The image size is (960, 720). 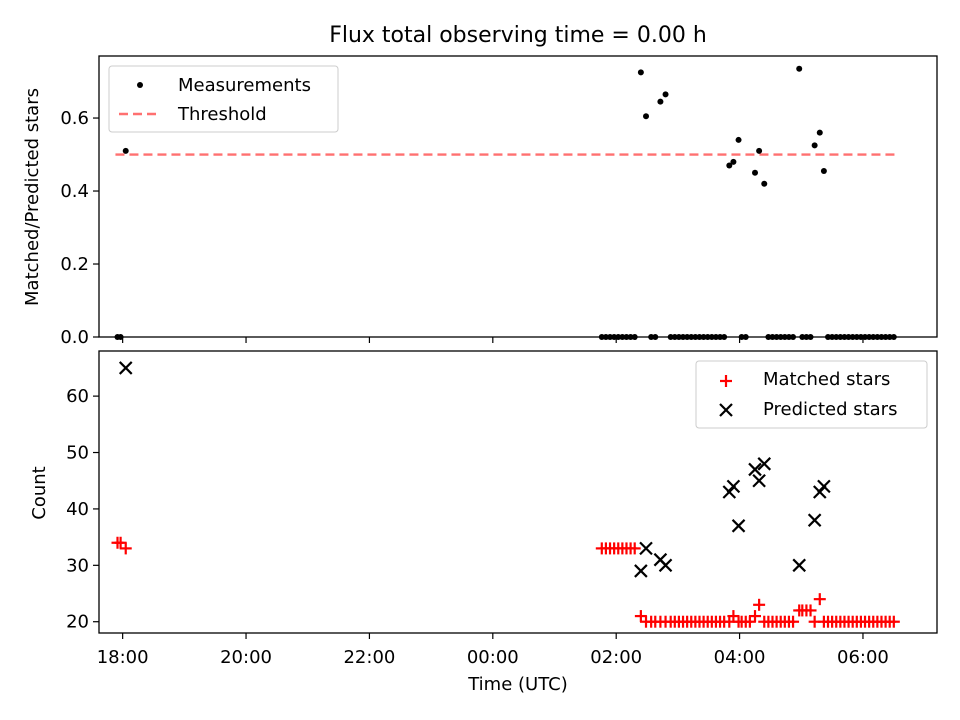 I want to click on y-tick-label: 0.4, so click(x=74, y=191).